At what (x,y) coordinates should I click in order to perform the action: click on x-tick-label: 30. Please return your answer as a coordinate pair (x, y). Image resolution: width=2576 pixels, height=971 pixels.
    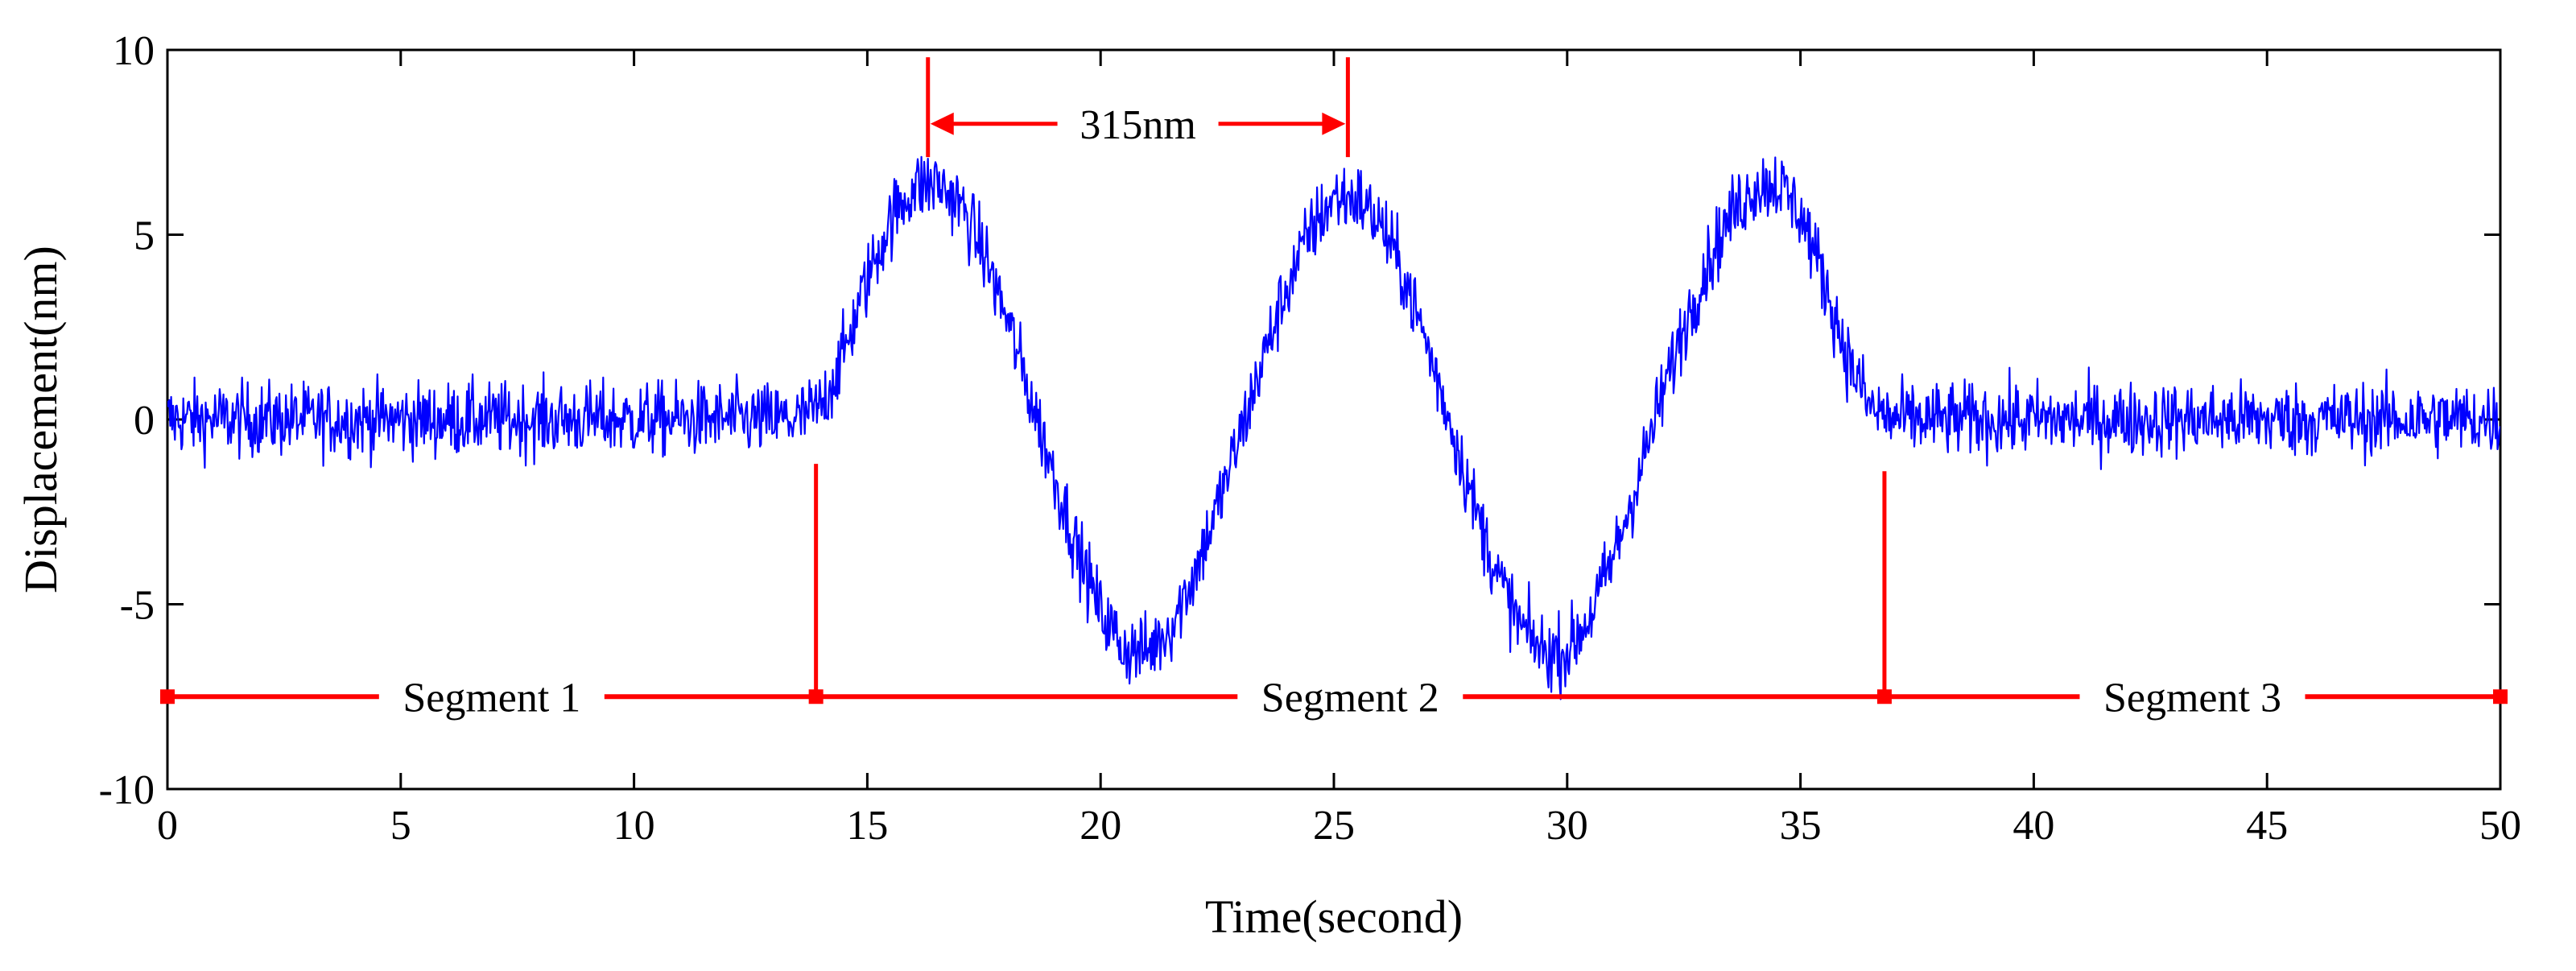
    Looking at the image, I should click on (1567, 826).